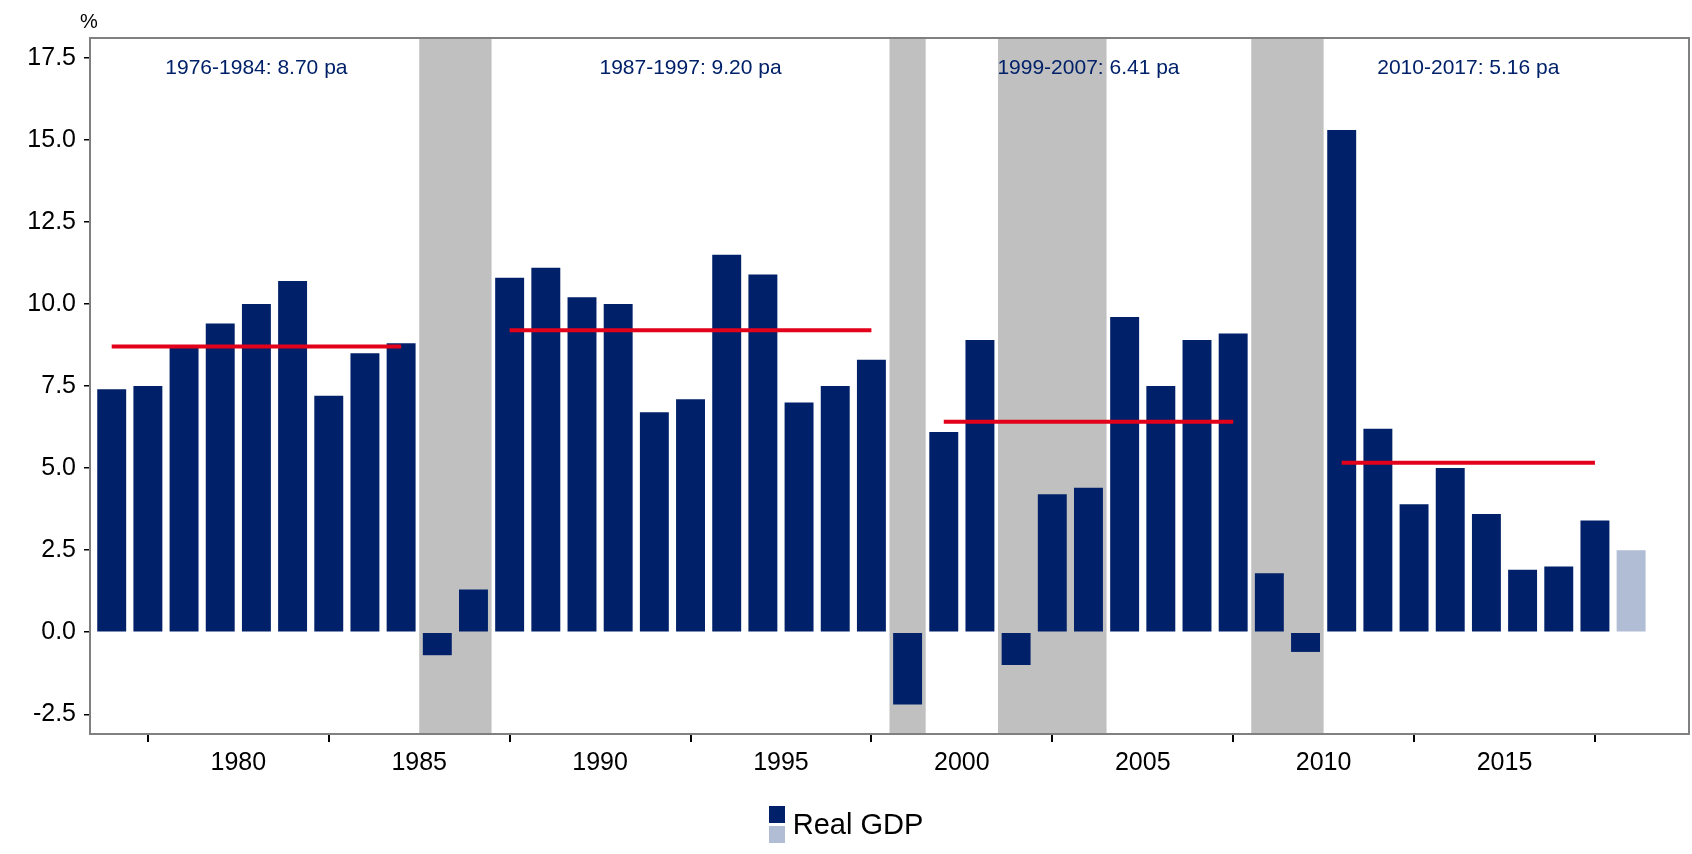 The width and height of the screenshot is (1692, 854). I want to click on y-tick-label: 17.5, so click(51, 55).